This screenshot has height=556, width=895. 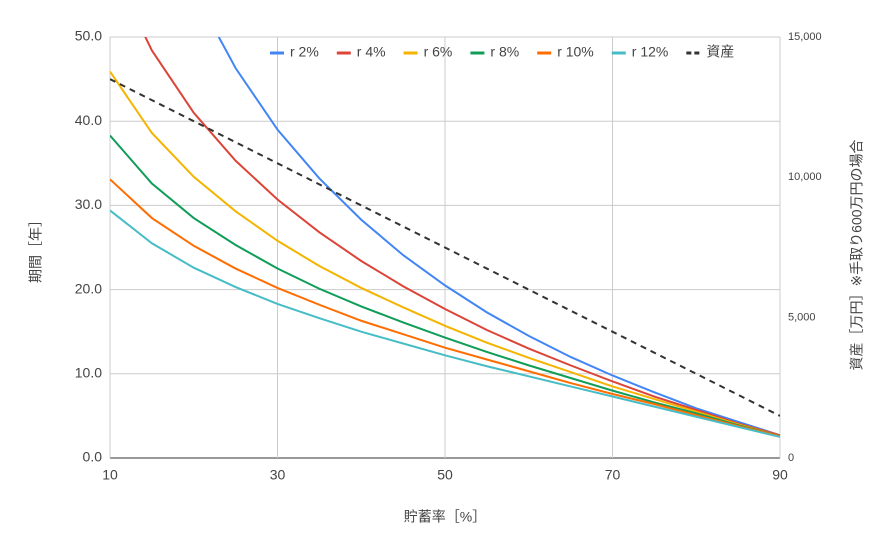 I want to click on legend-label: r 4%, so click(x=371, y=52).